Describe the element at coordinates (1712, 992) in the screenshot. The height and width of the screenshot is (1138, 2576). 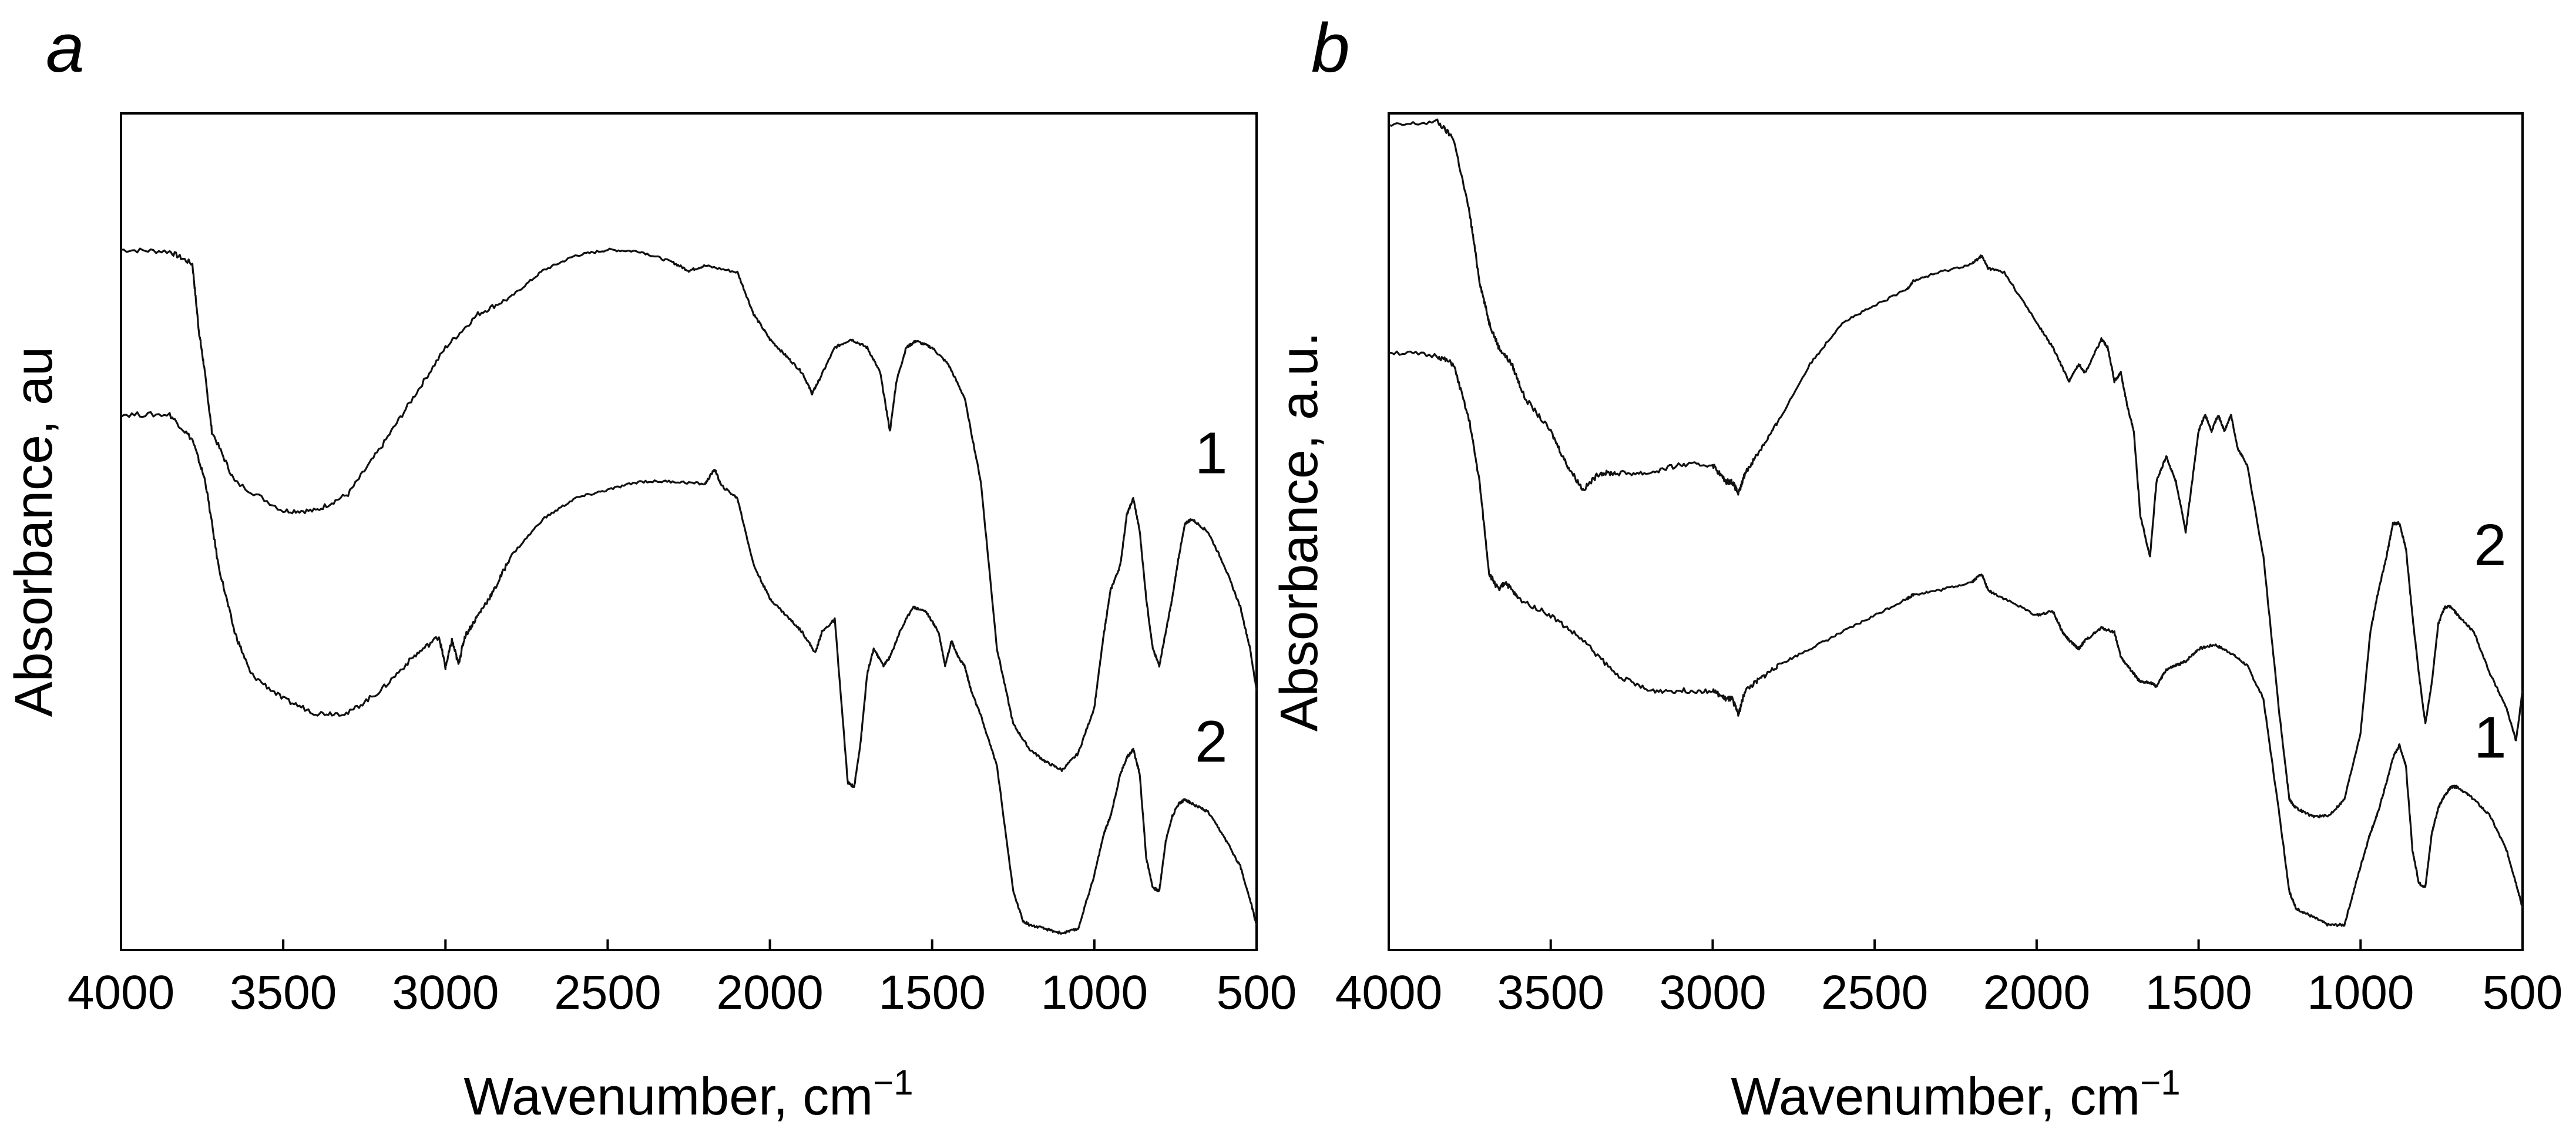
I see `x-tick-label-b-2: 3000` at that location.